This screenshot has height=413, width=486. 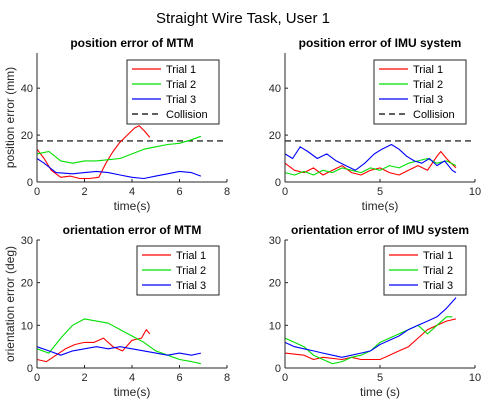 What do you see at coordinates (380, 392) in the screenshot?
I see `x-axis-label: time (s)` at bounding box center [380, 392].